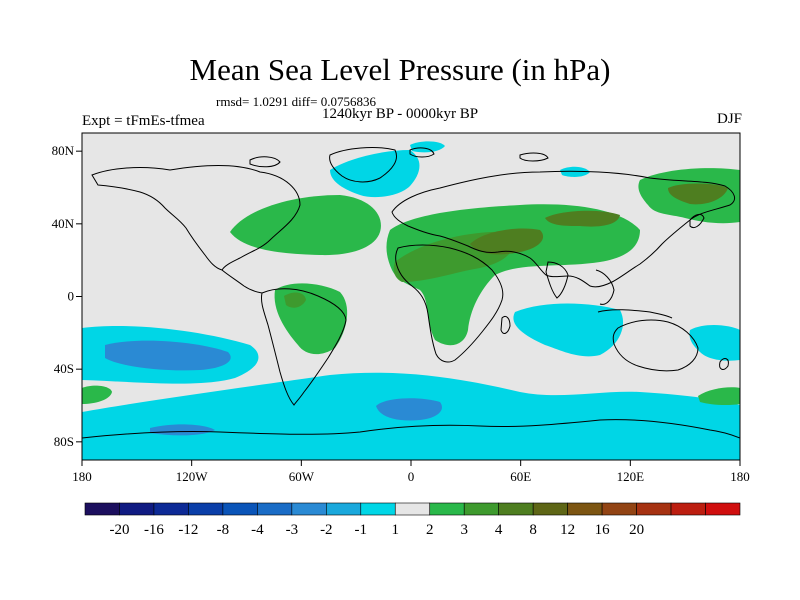 Image resolution: width=800 pixels, height=600 pixels. Describe the element at coordinates (698, 194) in the screenshot. I see `north-pacific-high-core` at that location.